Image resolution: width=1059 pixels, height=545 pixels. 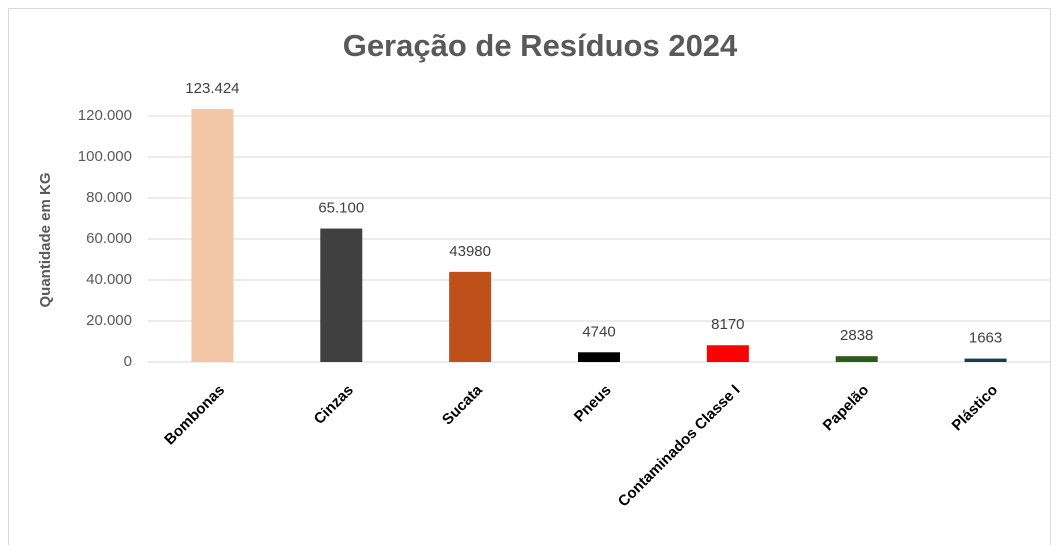 I want to click on chart-title: Geração de Resíduos 2024, so click(x=540, y=45).